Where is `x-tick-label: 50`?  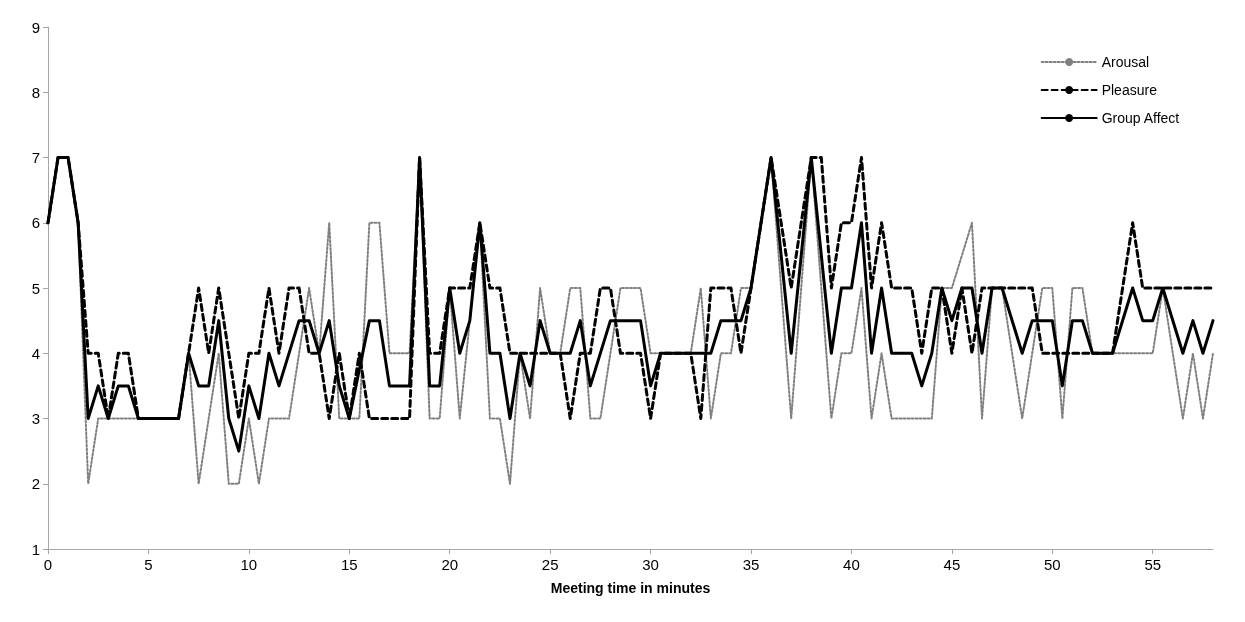 x-tick-label: 50 is located at coordinates (1052, 564).